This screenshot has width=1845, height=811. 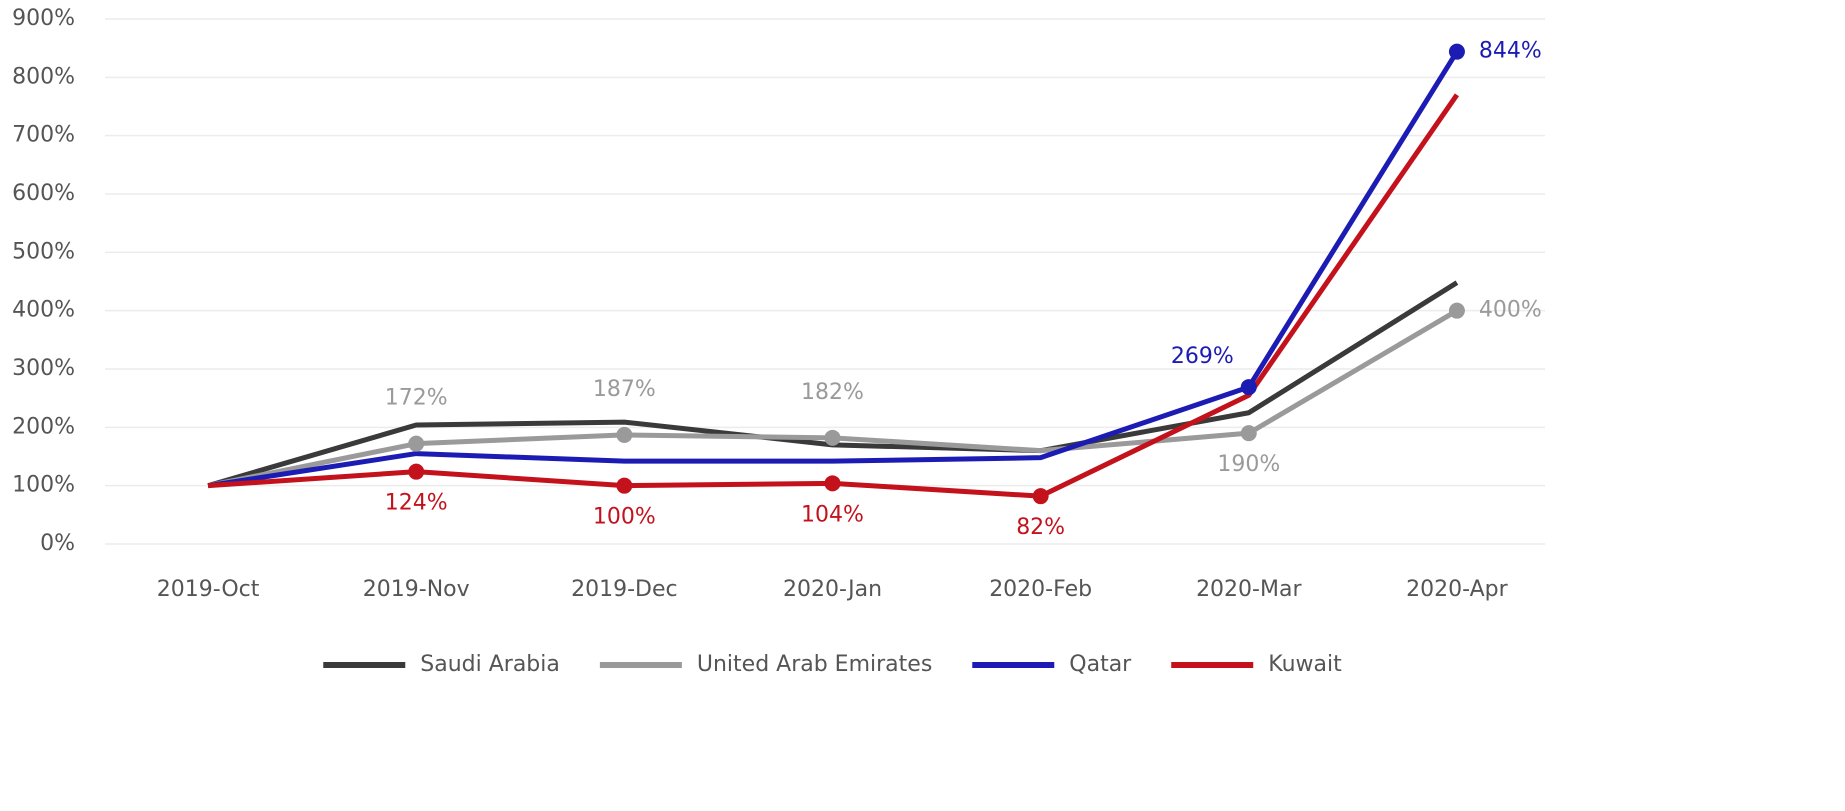 I want to click on legend-item: Kuwait, so click(x=1256, y=664).